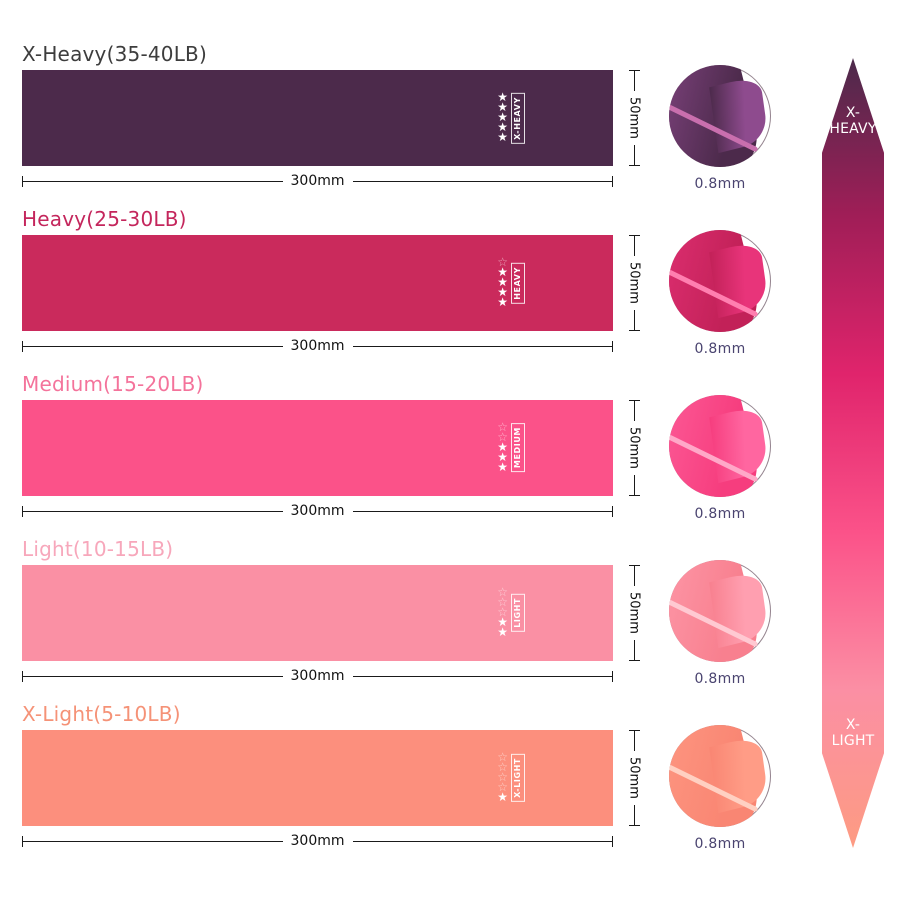  I want to click on band-title: Heavy(25-30LB), so click(104, 219).